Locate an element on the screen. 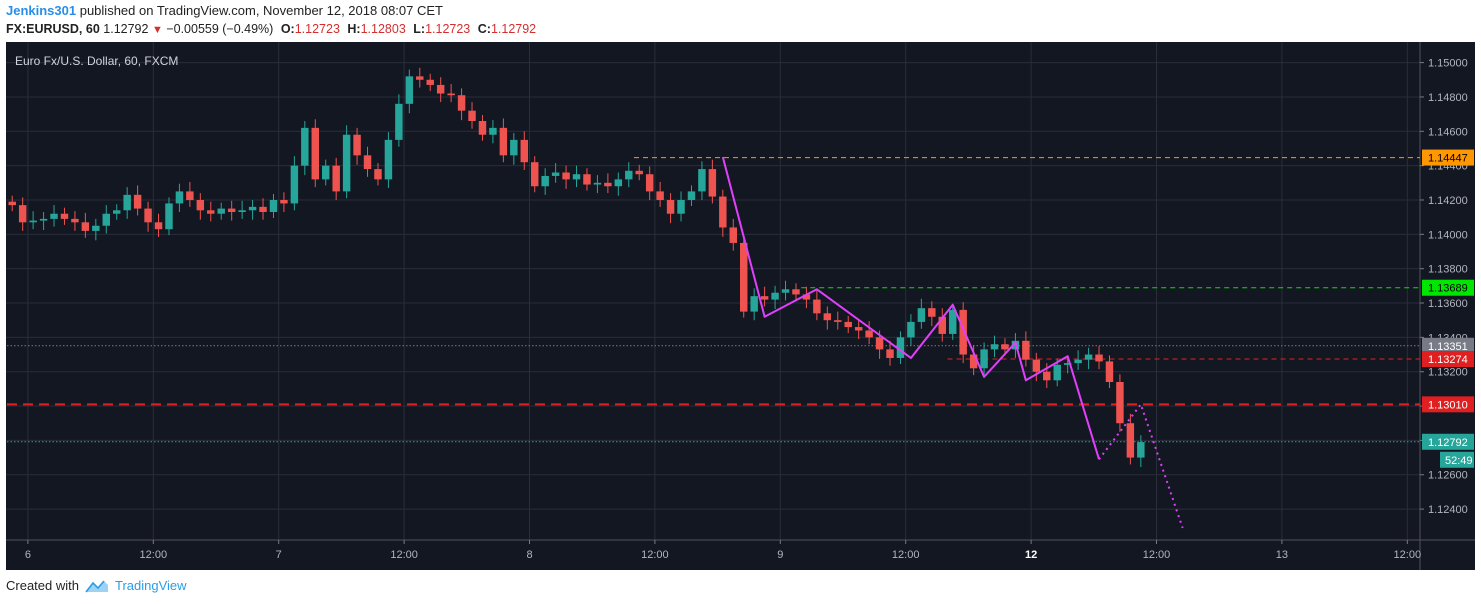  x-tick-label: 12 is located at coordinates (1031, 555).